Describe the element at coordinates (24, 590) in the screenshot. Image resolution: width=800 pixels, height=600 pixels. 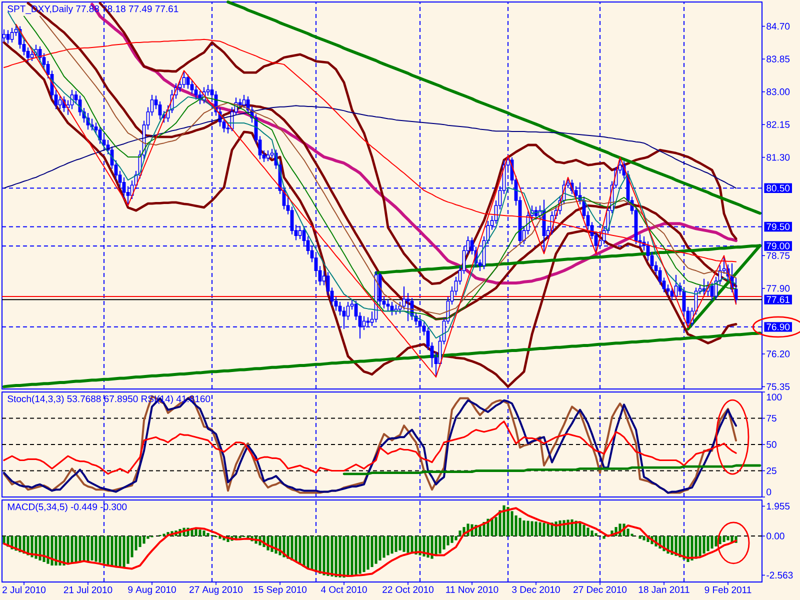
I see `x-tick-label: 2 Jul 2010` at that location.